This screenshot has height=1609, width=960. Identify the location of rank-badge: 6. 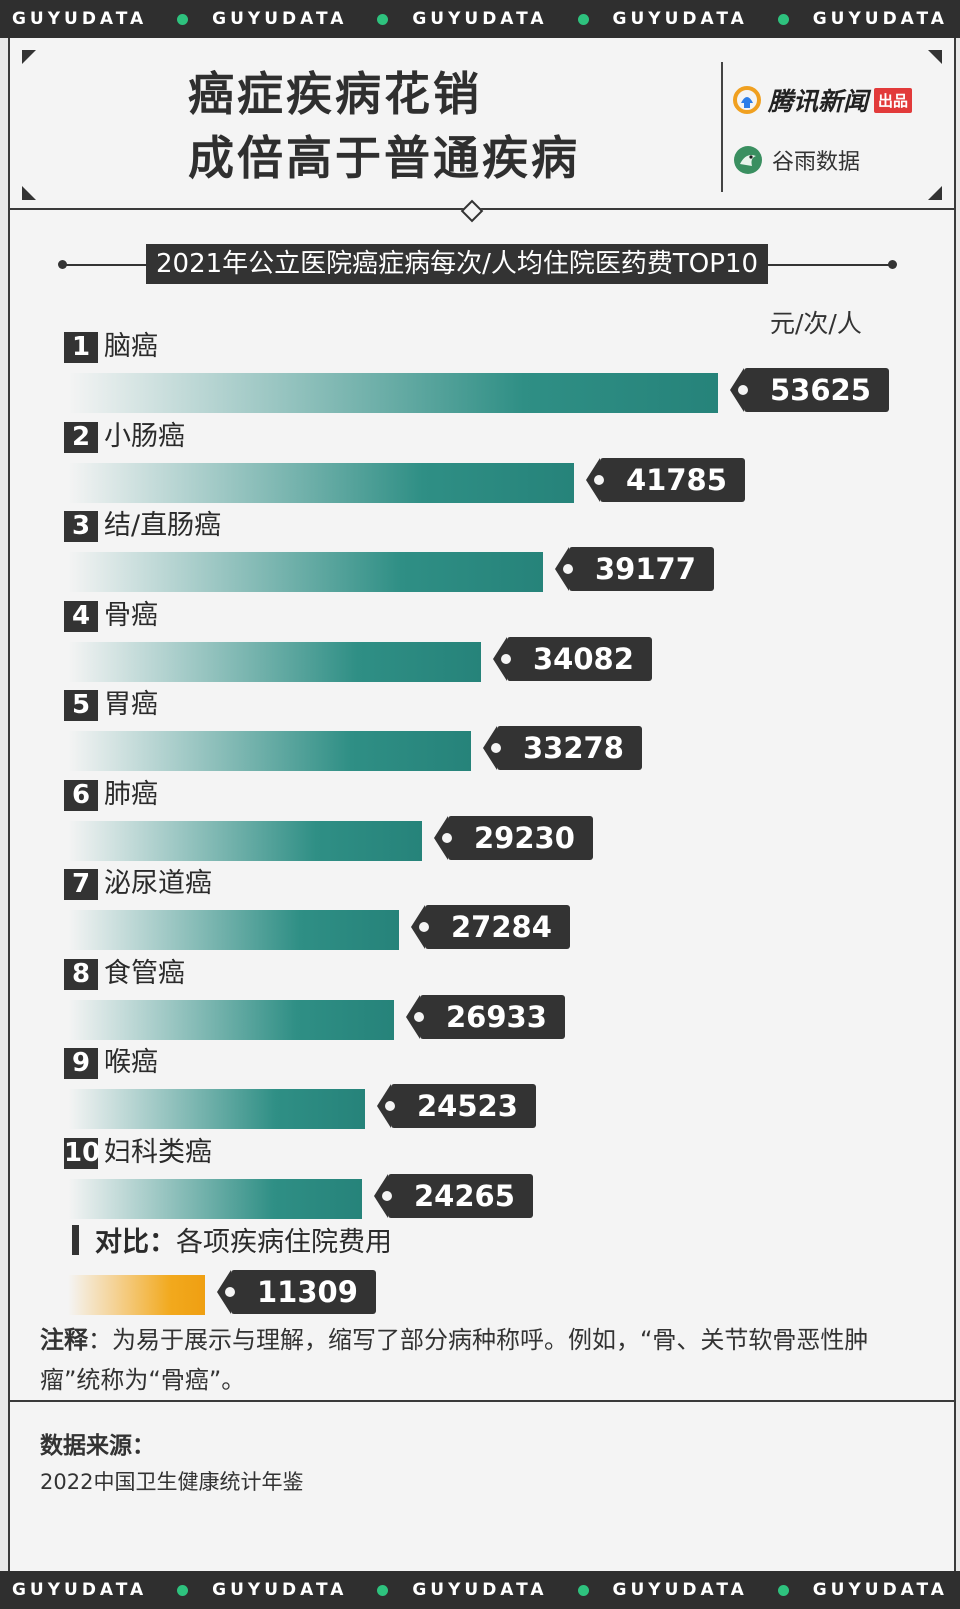
(81, 795).